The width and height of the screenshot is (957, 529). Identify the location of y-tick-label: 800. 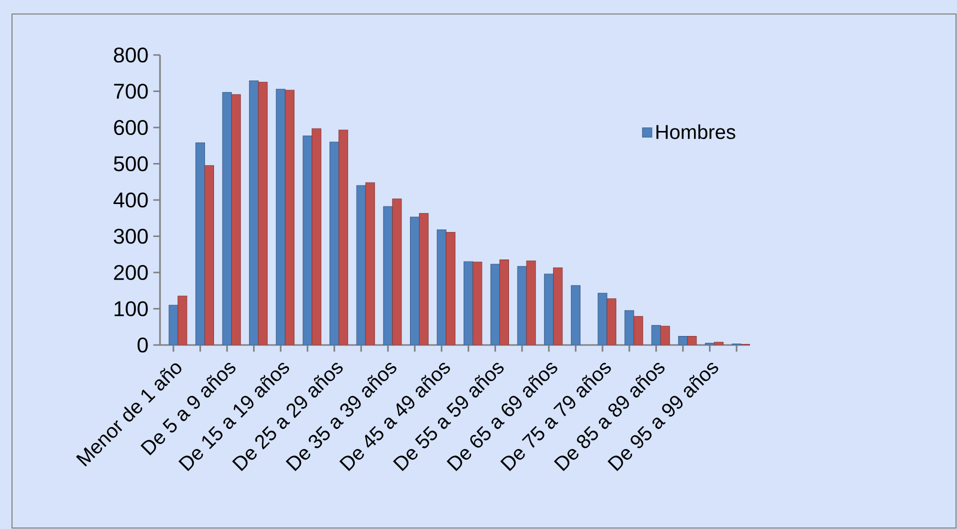
(131, 55).